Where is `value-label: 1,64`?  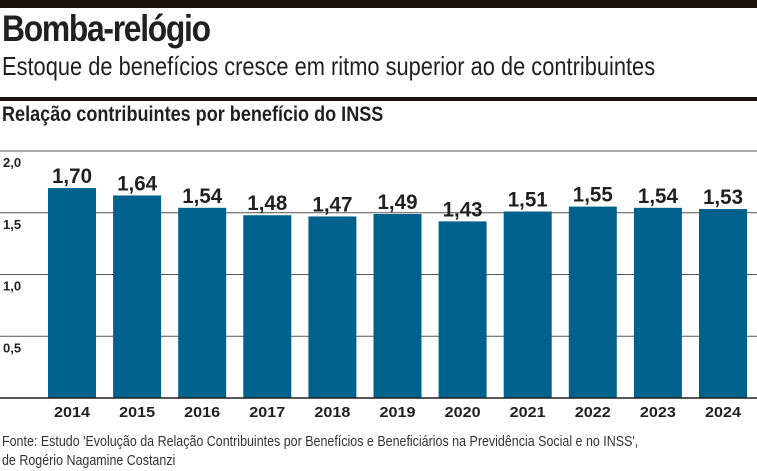 value-label: 1,64 is located at coordinates (137, 183).